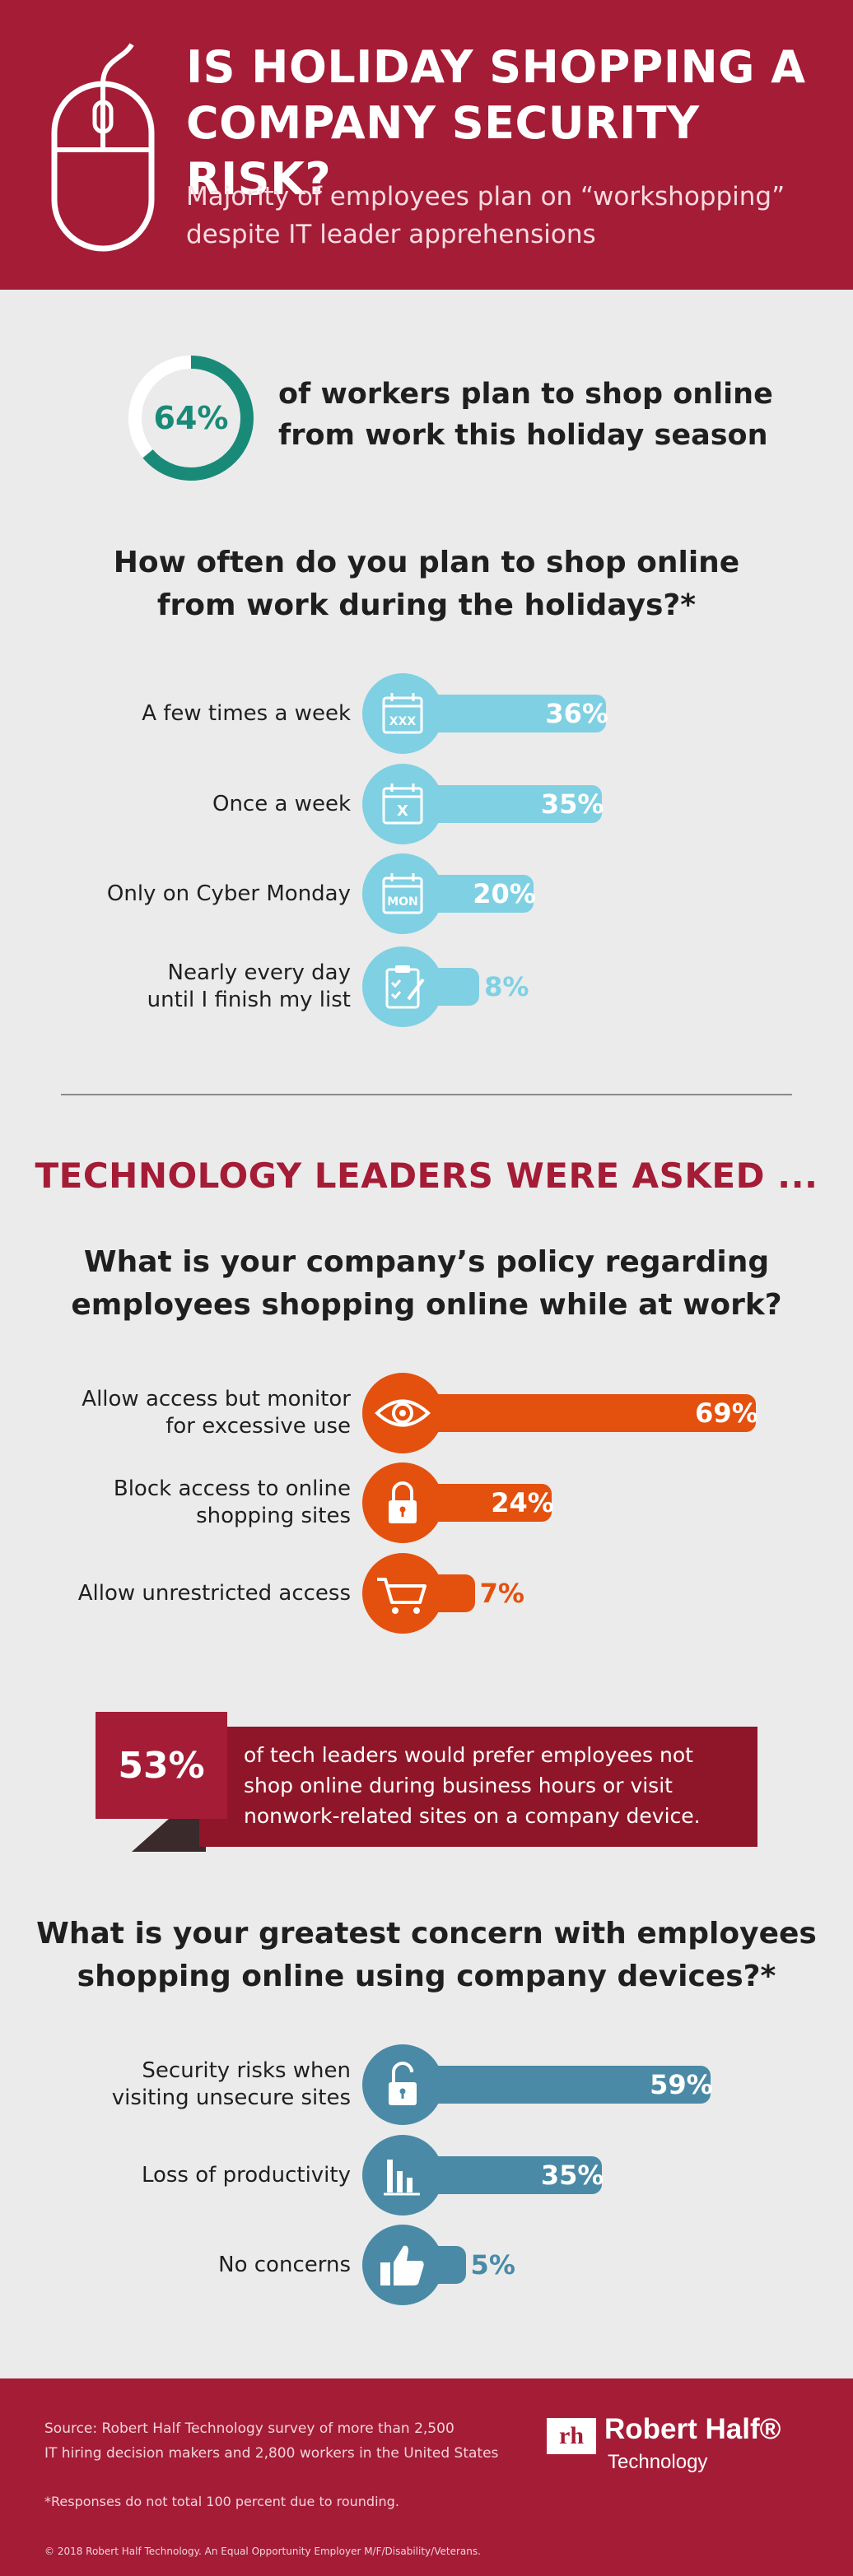  What do you see at coordinates (402, 902) in the screenshot?
I see `svg-text: MON` at bounding box center [402, 902].